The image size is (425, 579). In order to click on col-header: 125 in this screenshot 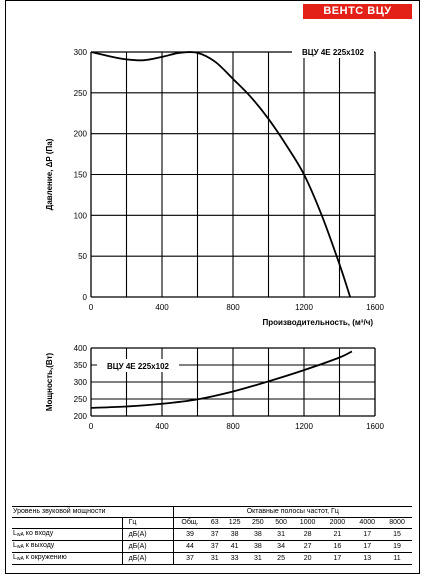, I will do `click(235, 523)`.